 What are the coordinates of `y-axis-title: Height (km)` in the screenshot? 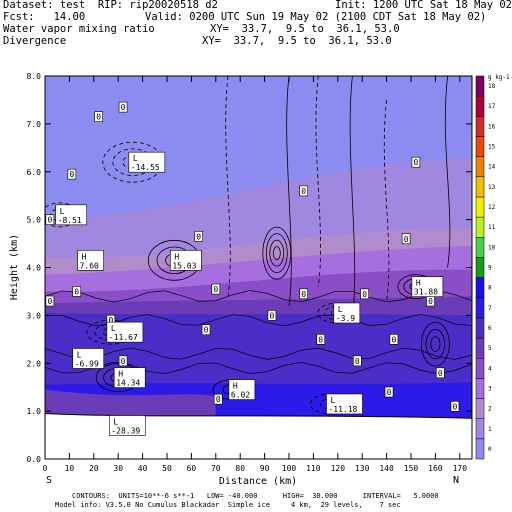 It's located at (14, 267).